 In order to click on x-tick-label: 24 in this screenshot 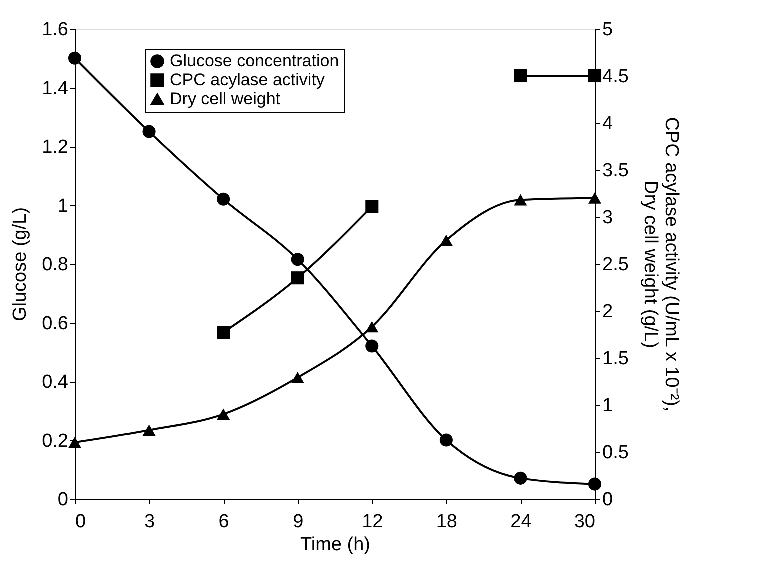, I will do `click(521, 522)`.